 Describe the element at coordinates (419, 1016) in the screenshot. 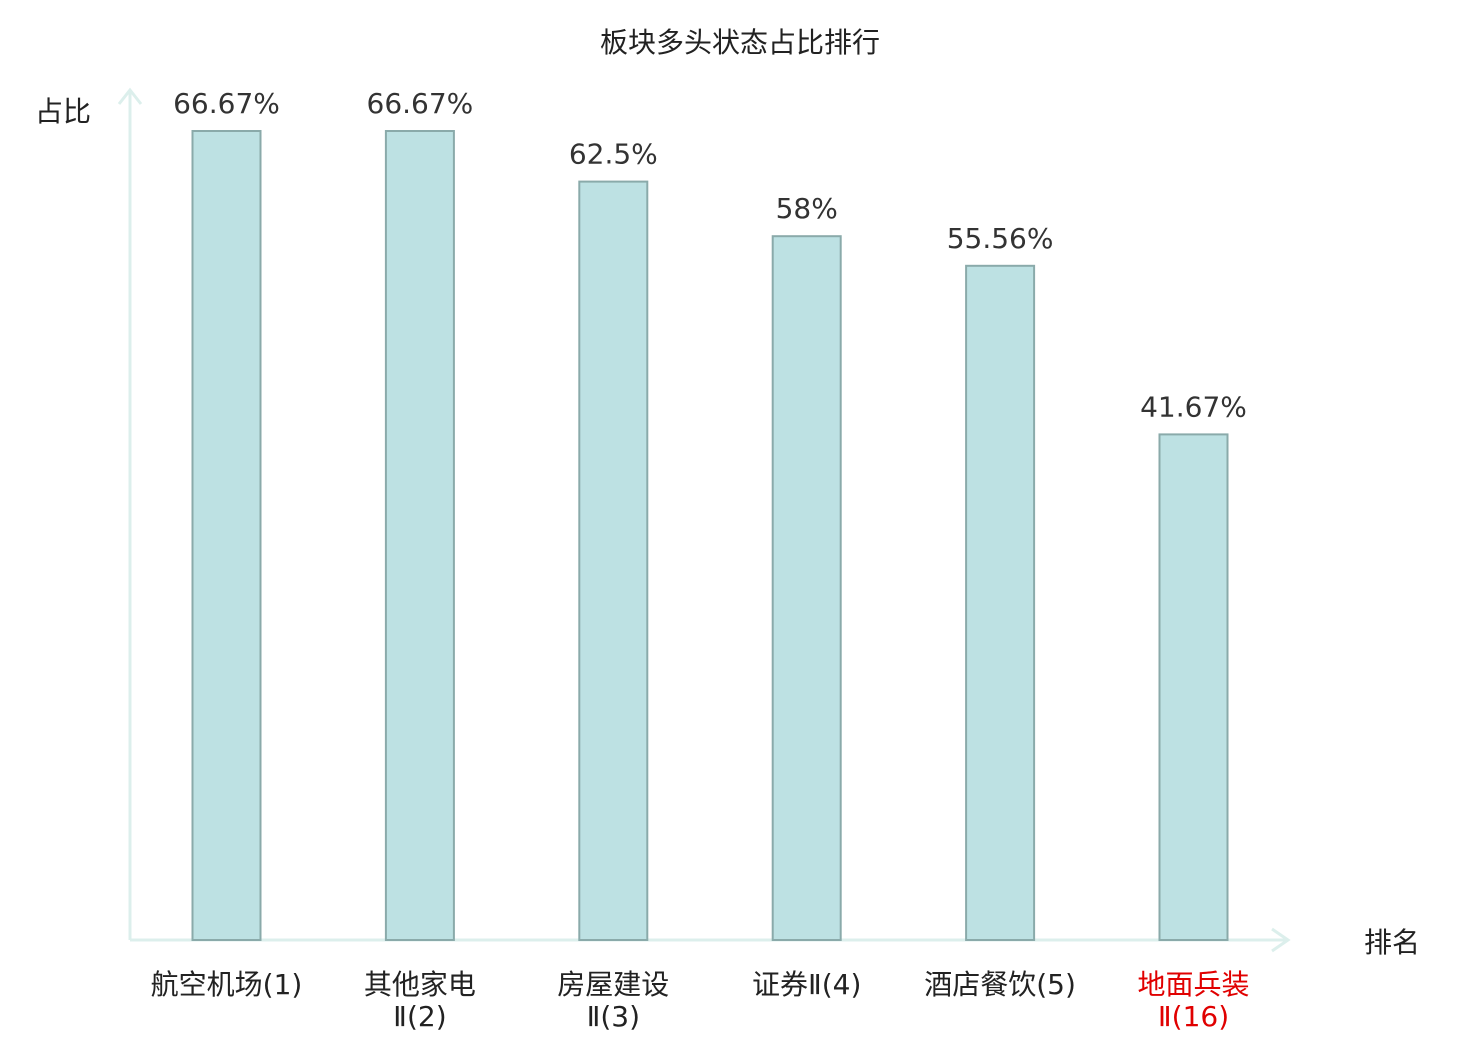

I see `x-tick-label-line2: Ⅱ(2)` at that location.